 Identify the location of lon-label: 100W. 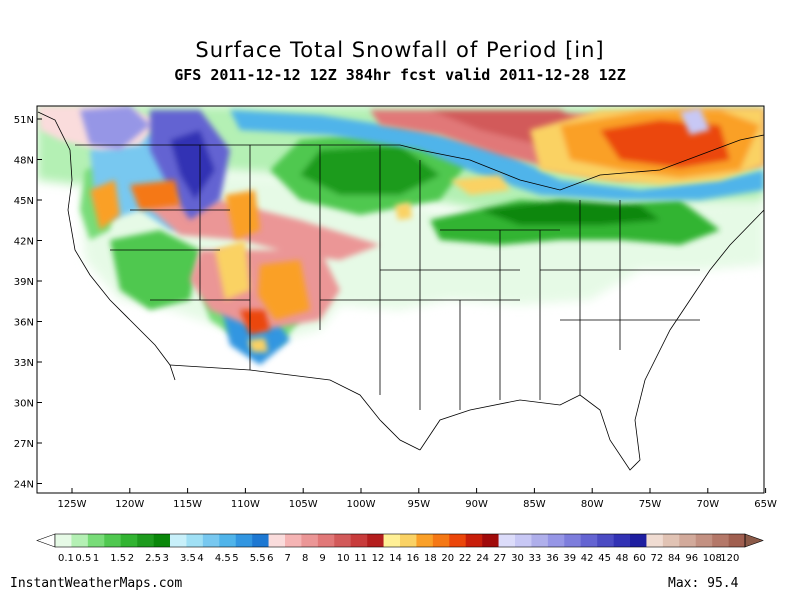
(361, 504).